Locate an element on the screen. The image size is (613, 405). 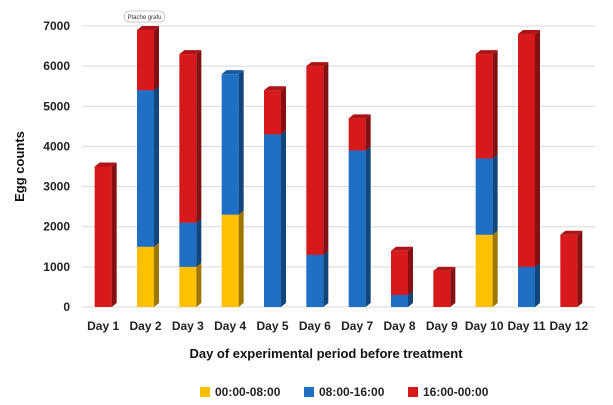
annotation-callout: Ptache grafu is located at coordinates (144, 16).